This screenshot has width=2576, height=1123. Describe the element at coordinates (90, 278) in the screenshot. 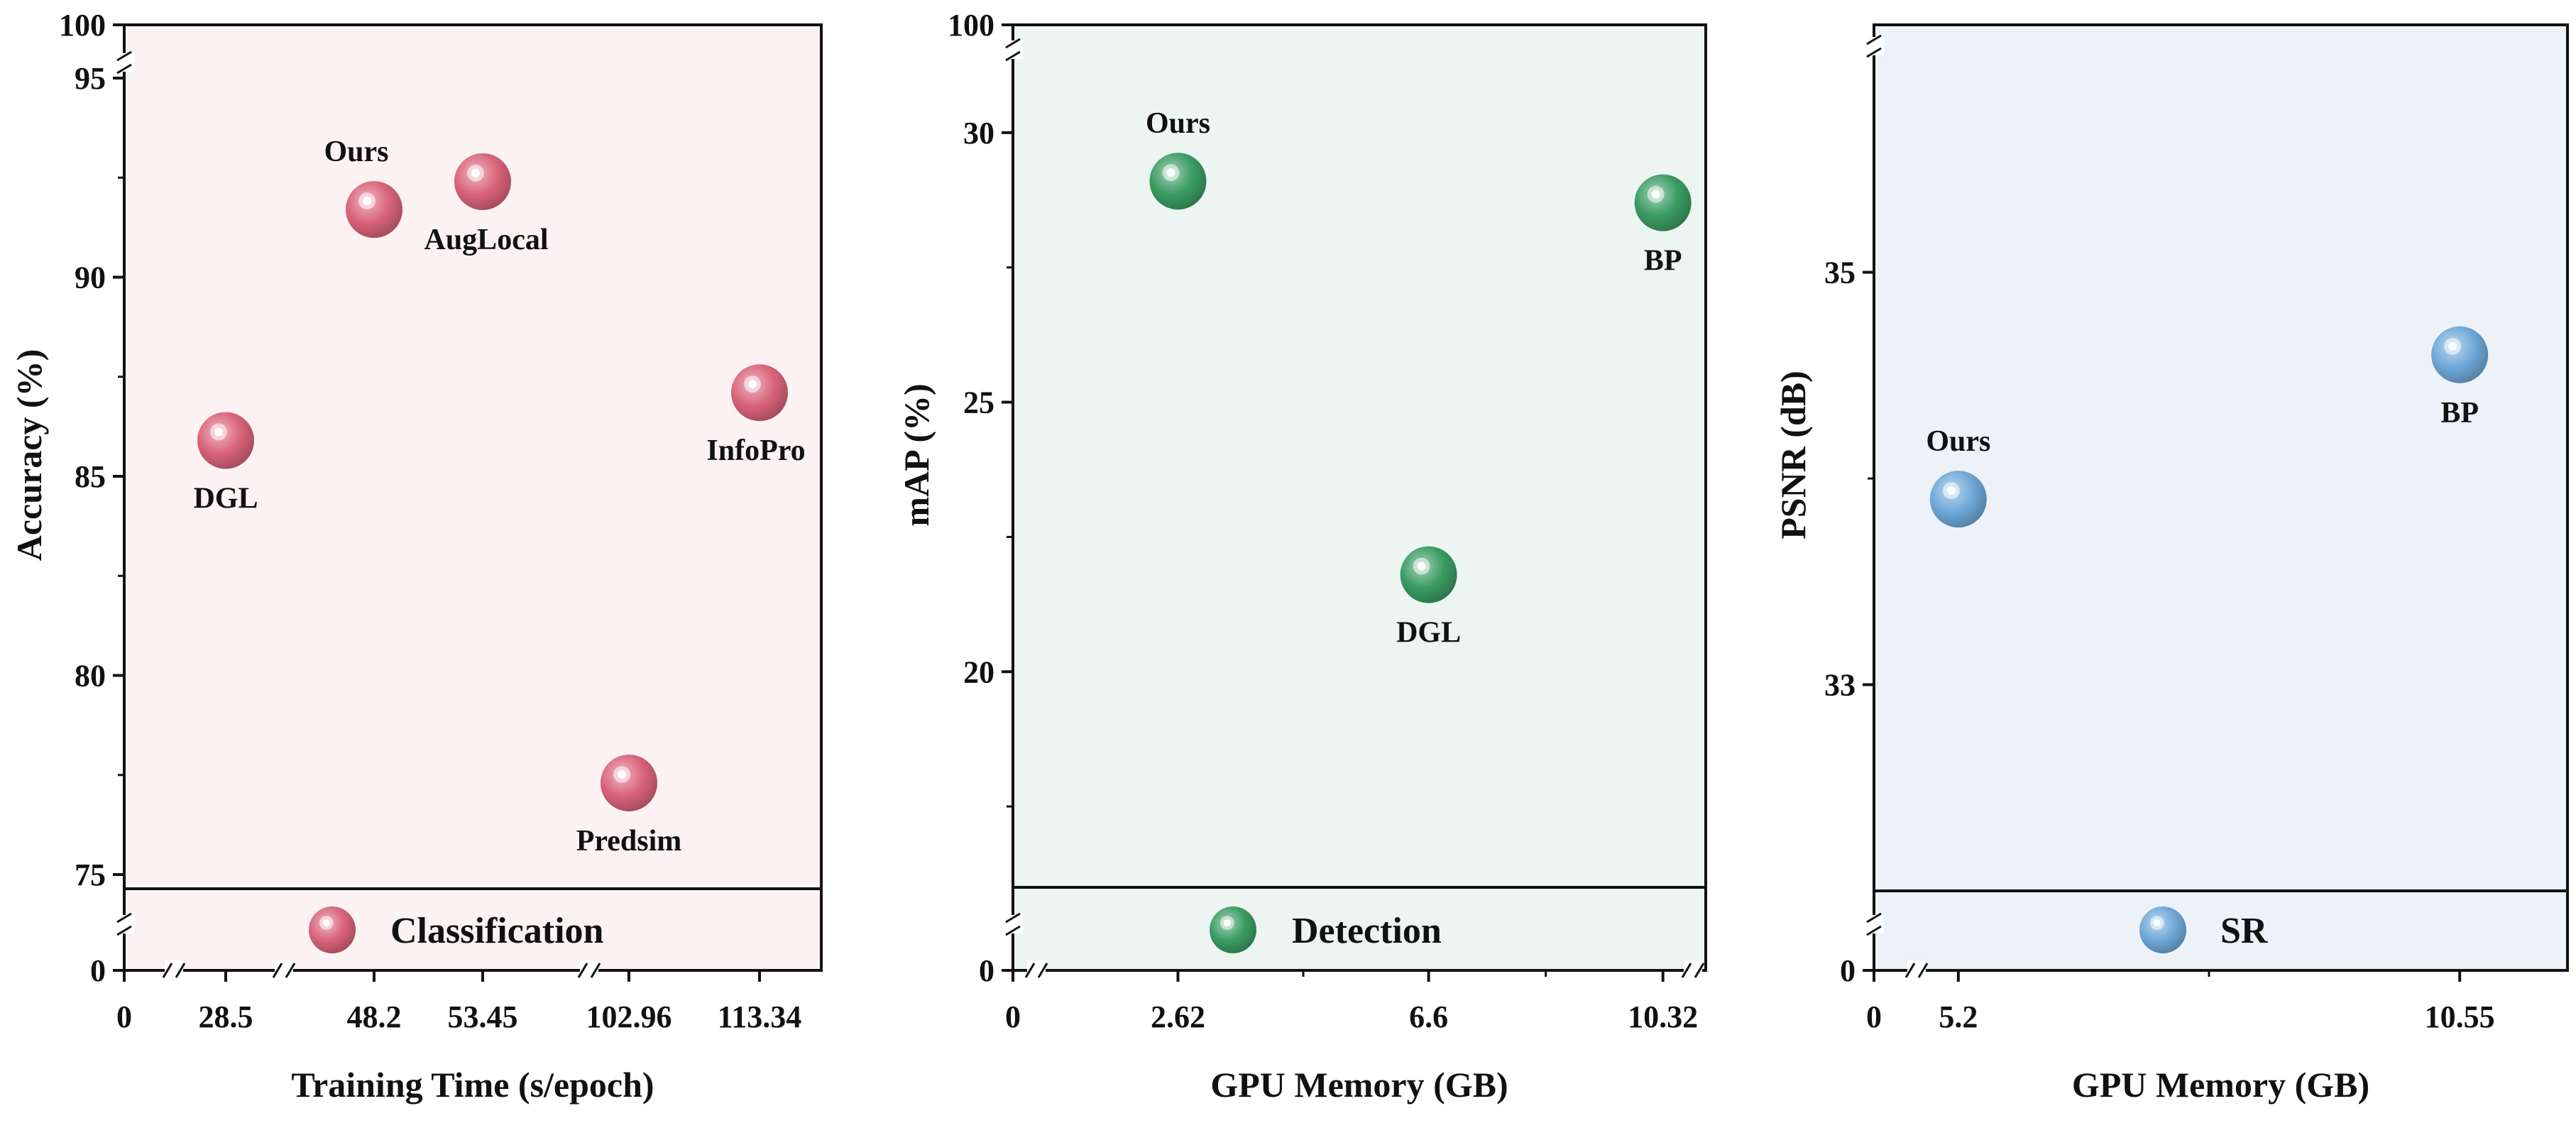

I see `y-tick-label: 90` at that location.